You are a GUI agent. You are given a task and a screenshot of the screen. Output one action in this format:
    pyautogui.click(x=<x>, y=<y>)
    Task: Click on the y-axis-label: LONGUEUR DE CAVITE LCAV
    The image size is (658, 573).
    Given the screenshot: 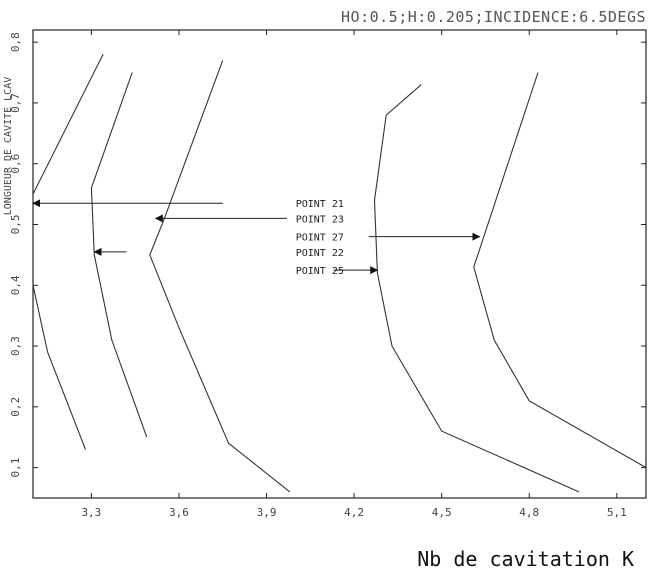 What is the action you would take?
    pyautogui.click(x=8, y=146)
    